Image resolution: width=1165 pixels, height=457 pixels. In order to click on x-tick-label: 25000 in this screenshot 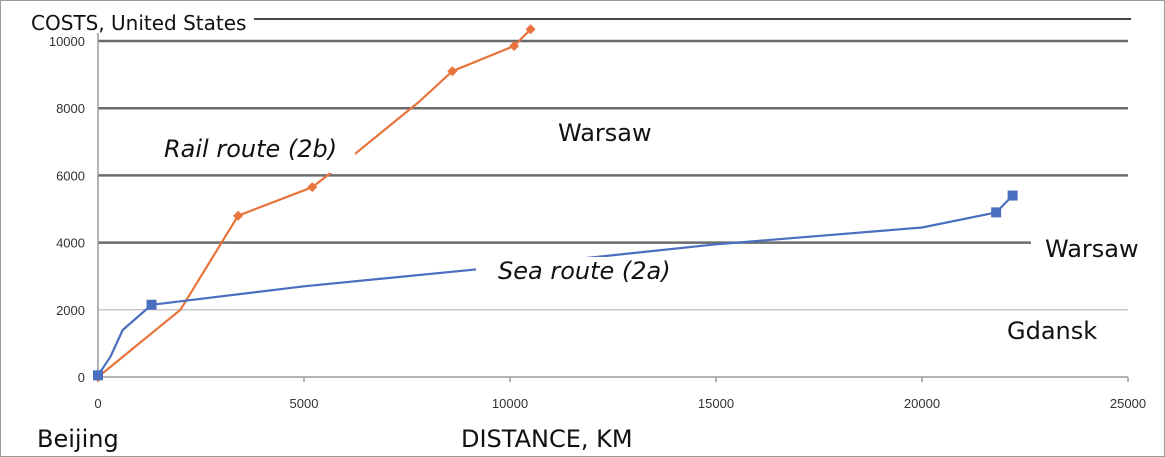, I will do `click(1128, 403)`.